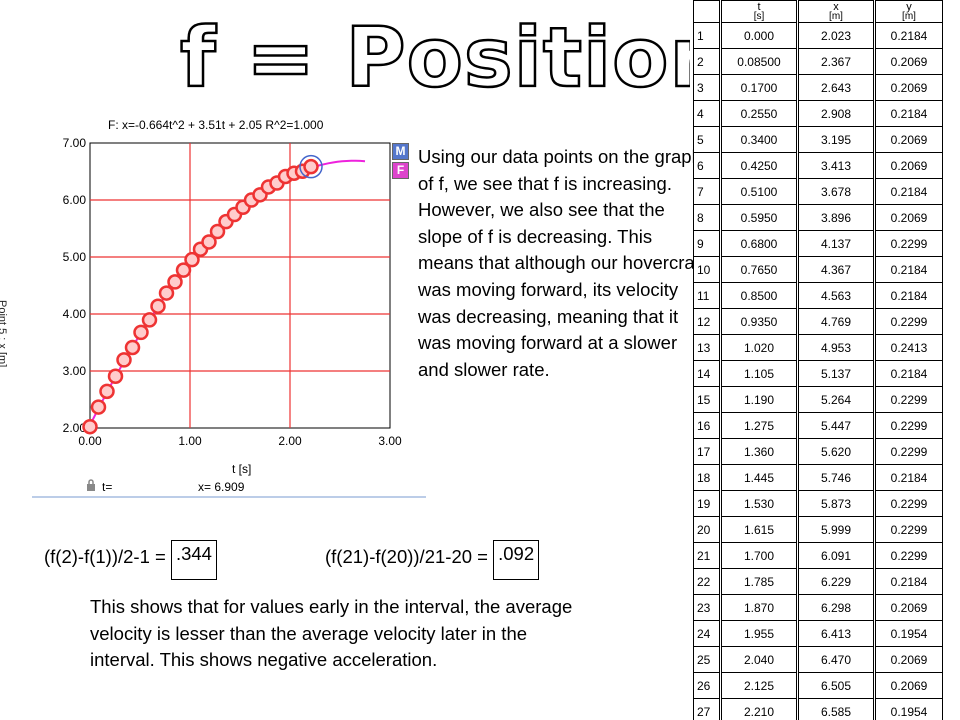  What do you see at coordinates (758, 373) in the screenshot?
I see `cell-t: 1.105` at bounding box center [758, 373].